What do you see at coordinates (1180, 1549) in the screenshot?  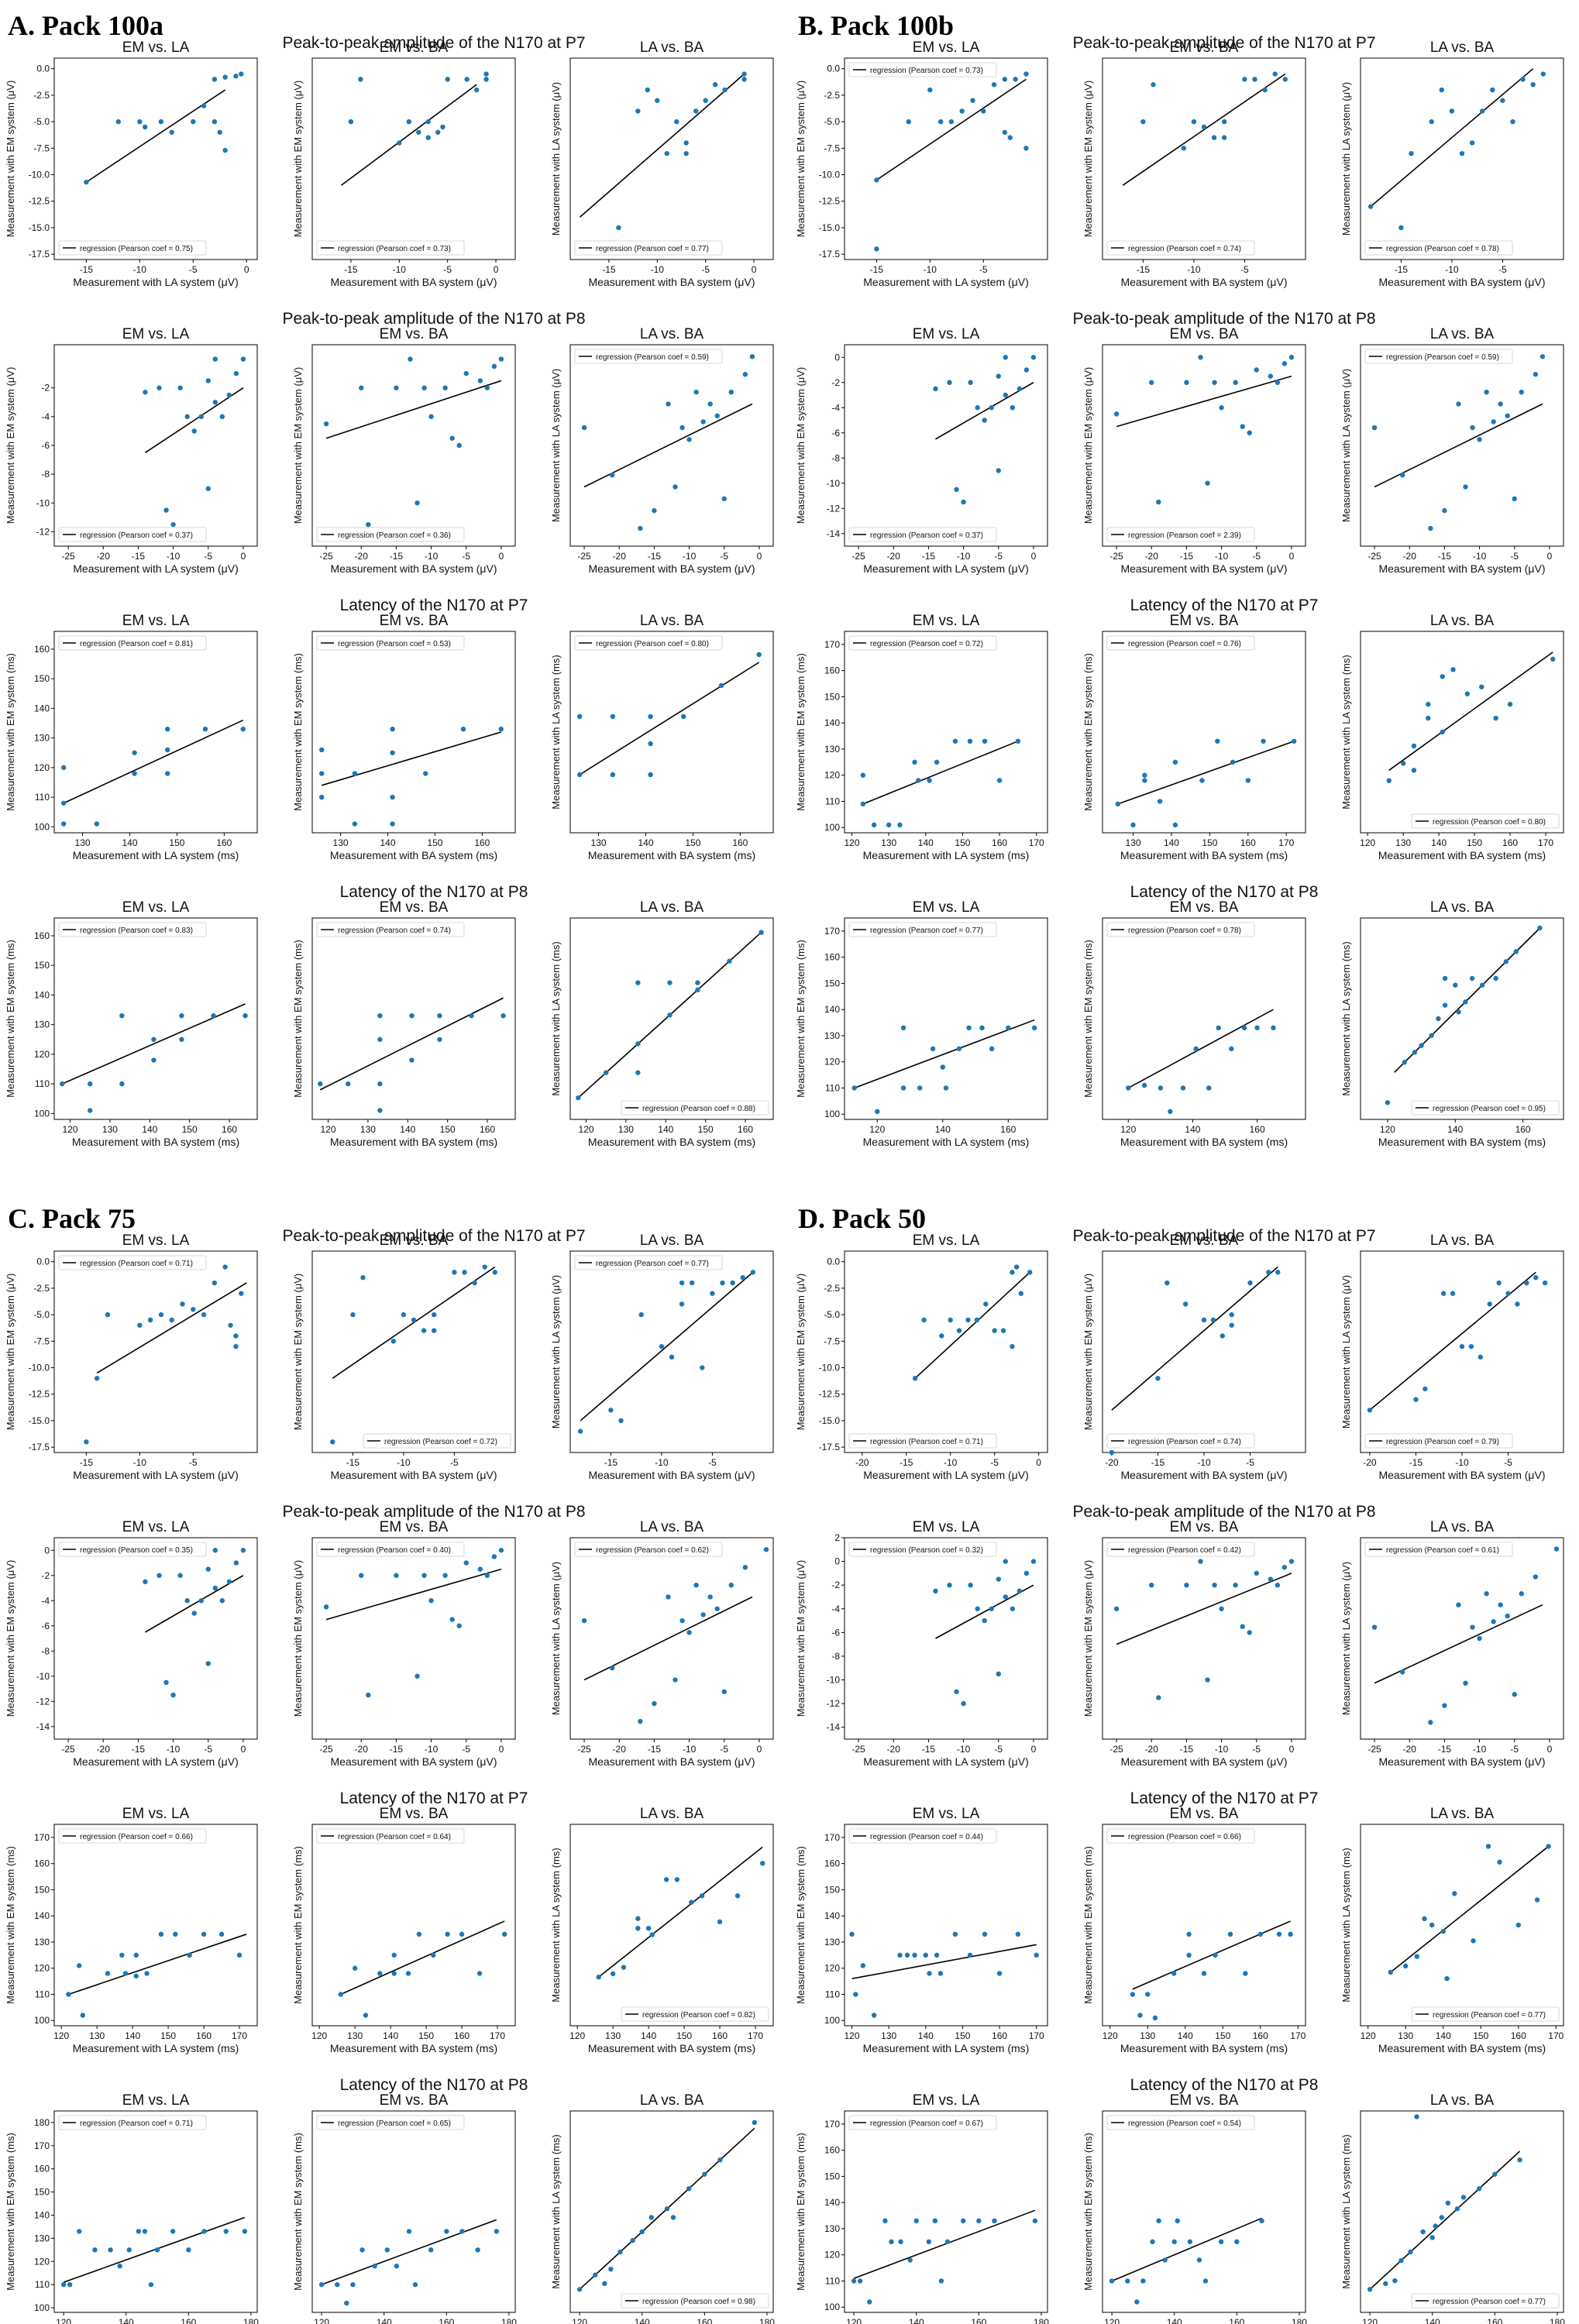 I see `legend: regression (Pearson coef = 0.42)` at bounding box center [1180, 1549].